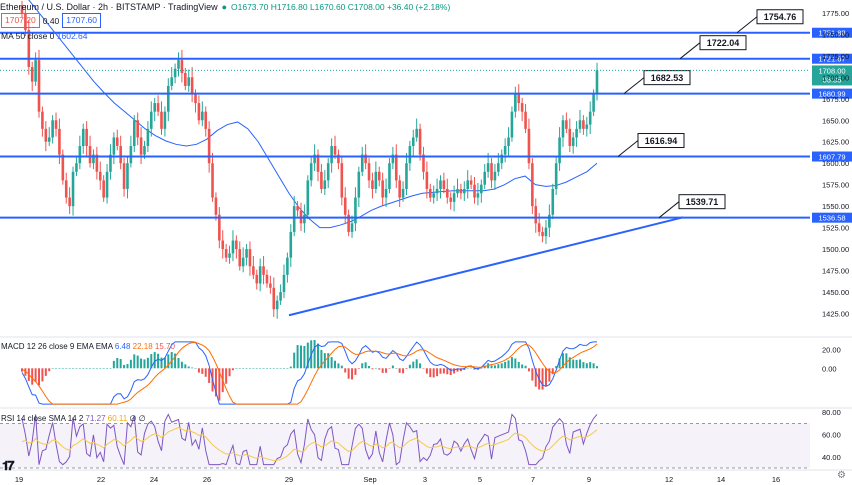 The width and height of the screenshot is (852, 485). What do you see at coordinates (780, 17) in the screenshot?
I see `callout-box` at bounding box center [780, 17].